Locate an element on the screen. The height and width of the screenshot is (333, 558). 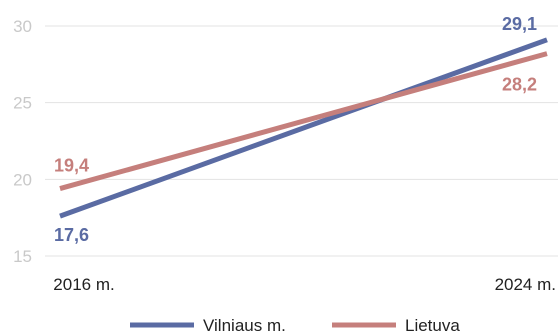
data-label: 28,2 is located at coordinates (519, 85).